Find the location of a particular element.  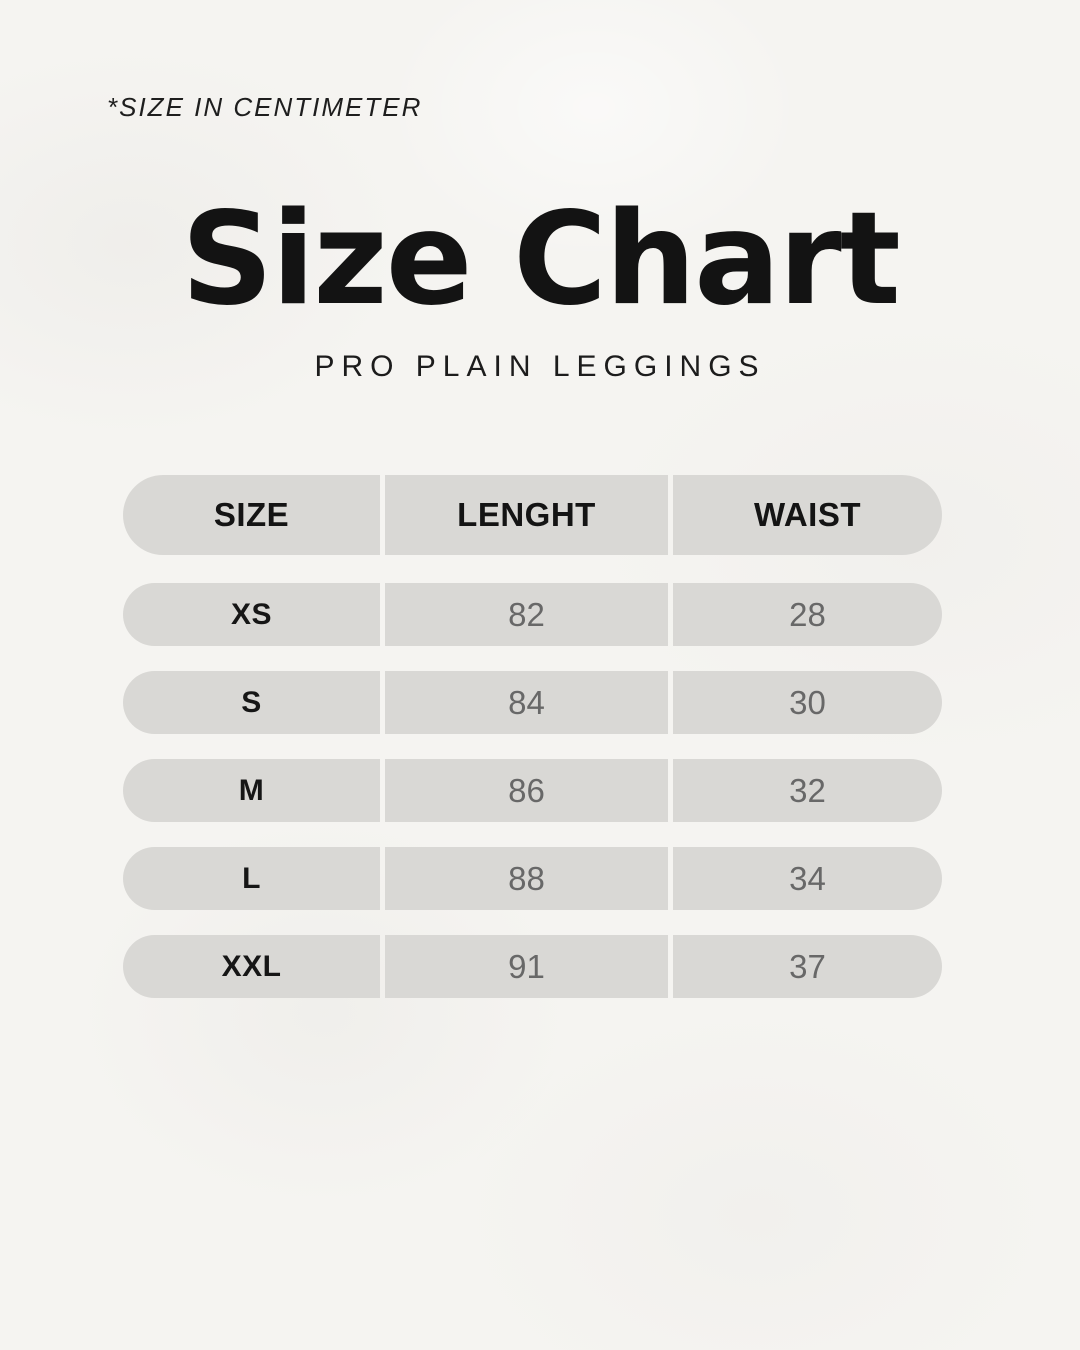

table-row: XXL 91 37 is located at coordinates (532, 966).